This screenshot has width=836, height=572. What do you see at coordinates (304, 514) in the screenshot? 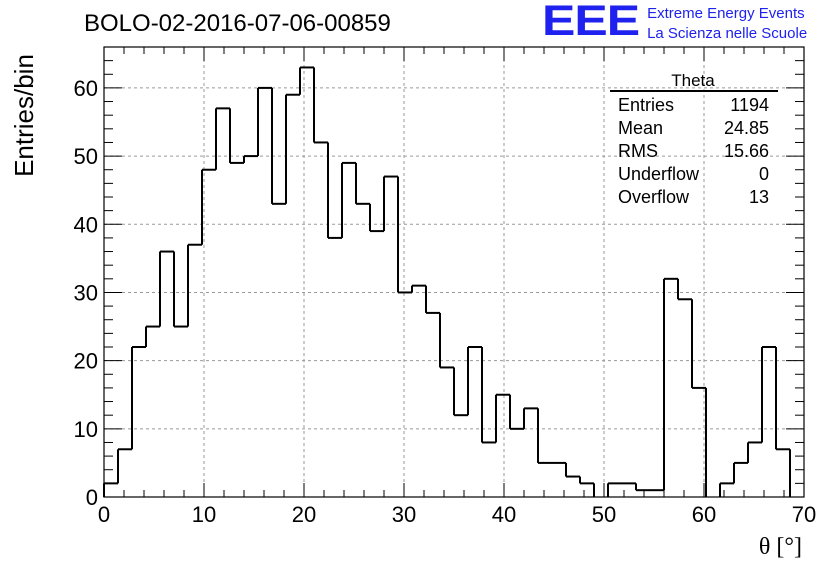
I see `x-tick-label: 20` at bounding box center [304, 514].